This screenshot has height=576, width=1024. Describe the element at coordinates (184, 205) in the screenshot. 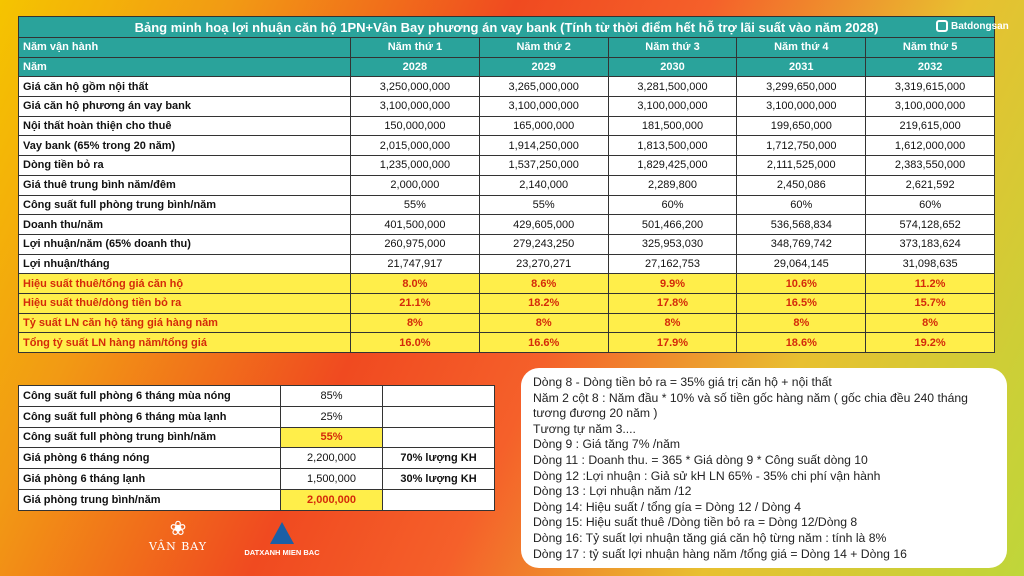

I see `row-label: Công suất full phòng trung bình/năm` at that location.